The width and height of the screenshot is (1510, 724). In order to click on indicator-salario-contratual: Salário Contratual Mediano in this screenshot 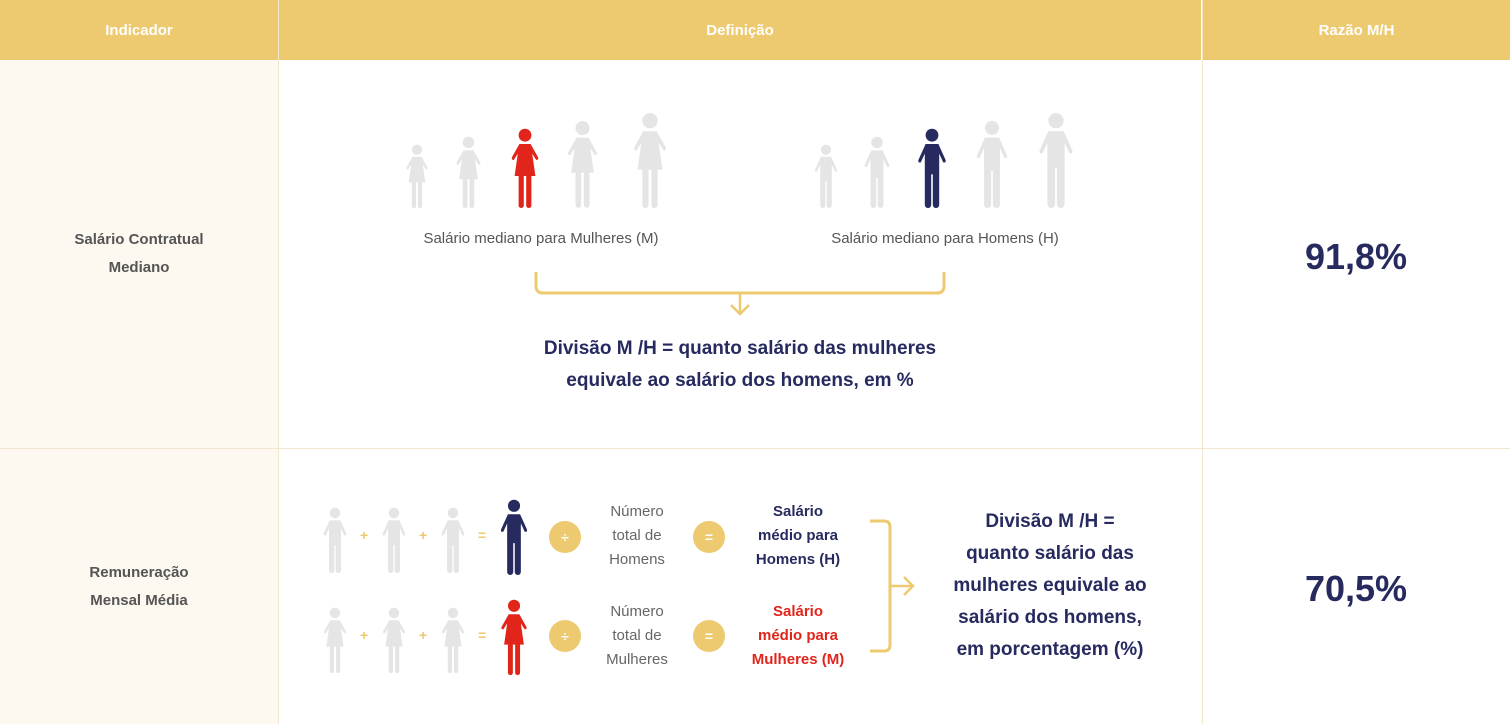, I will do `click(139, 254)`.